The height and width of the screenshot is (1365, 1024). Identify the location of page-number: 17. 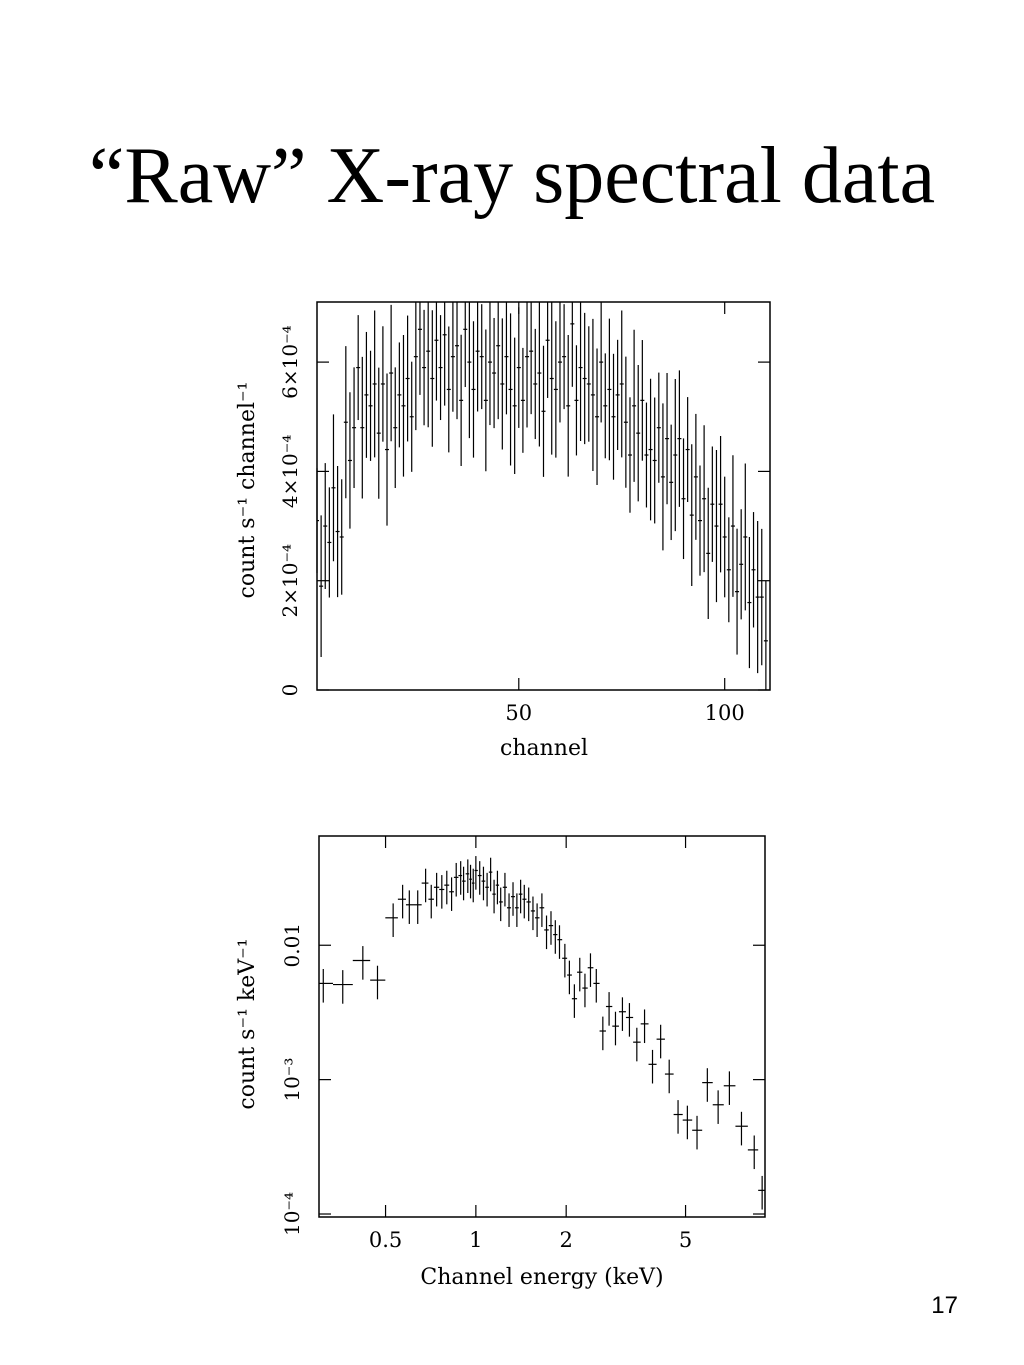
(944, 1305).